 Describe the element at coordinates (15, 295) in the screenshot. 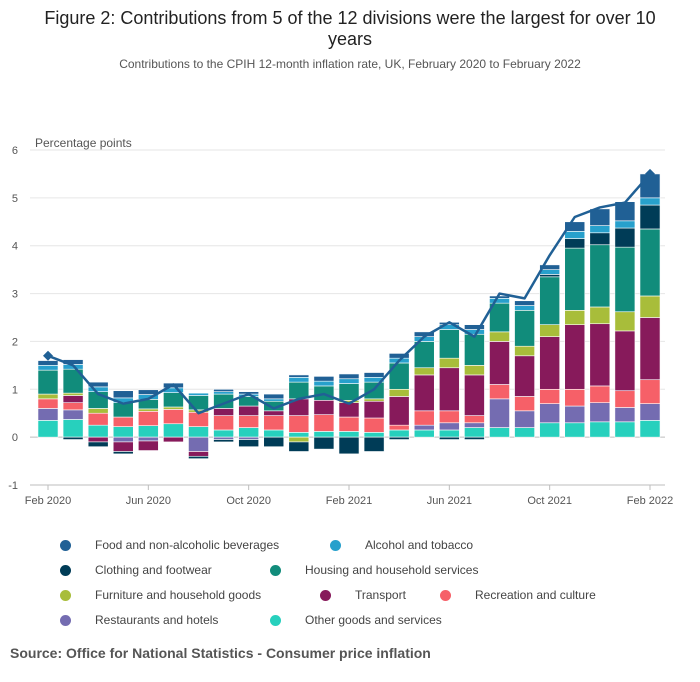

I see `y-tick-label: 3` at that location.